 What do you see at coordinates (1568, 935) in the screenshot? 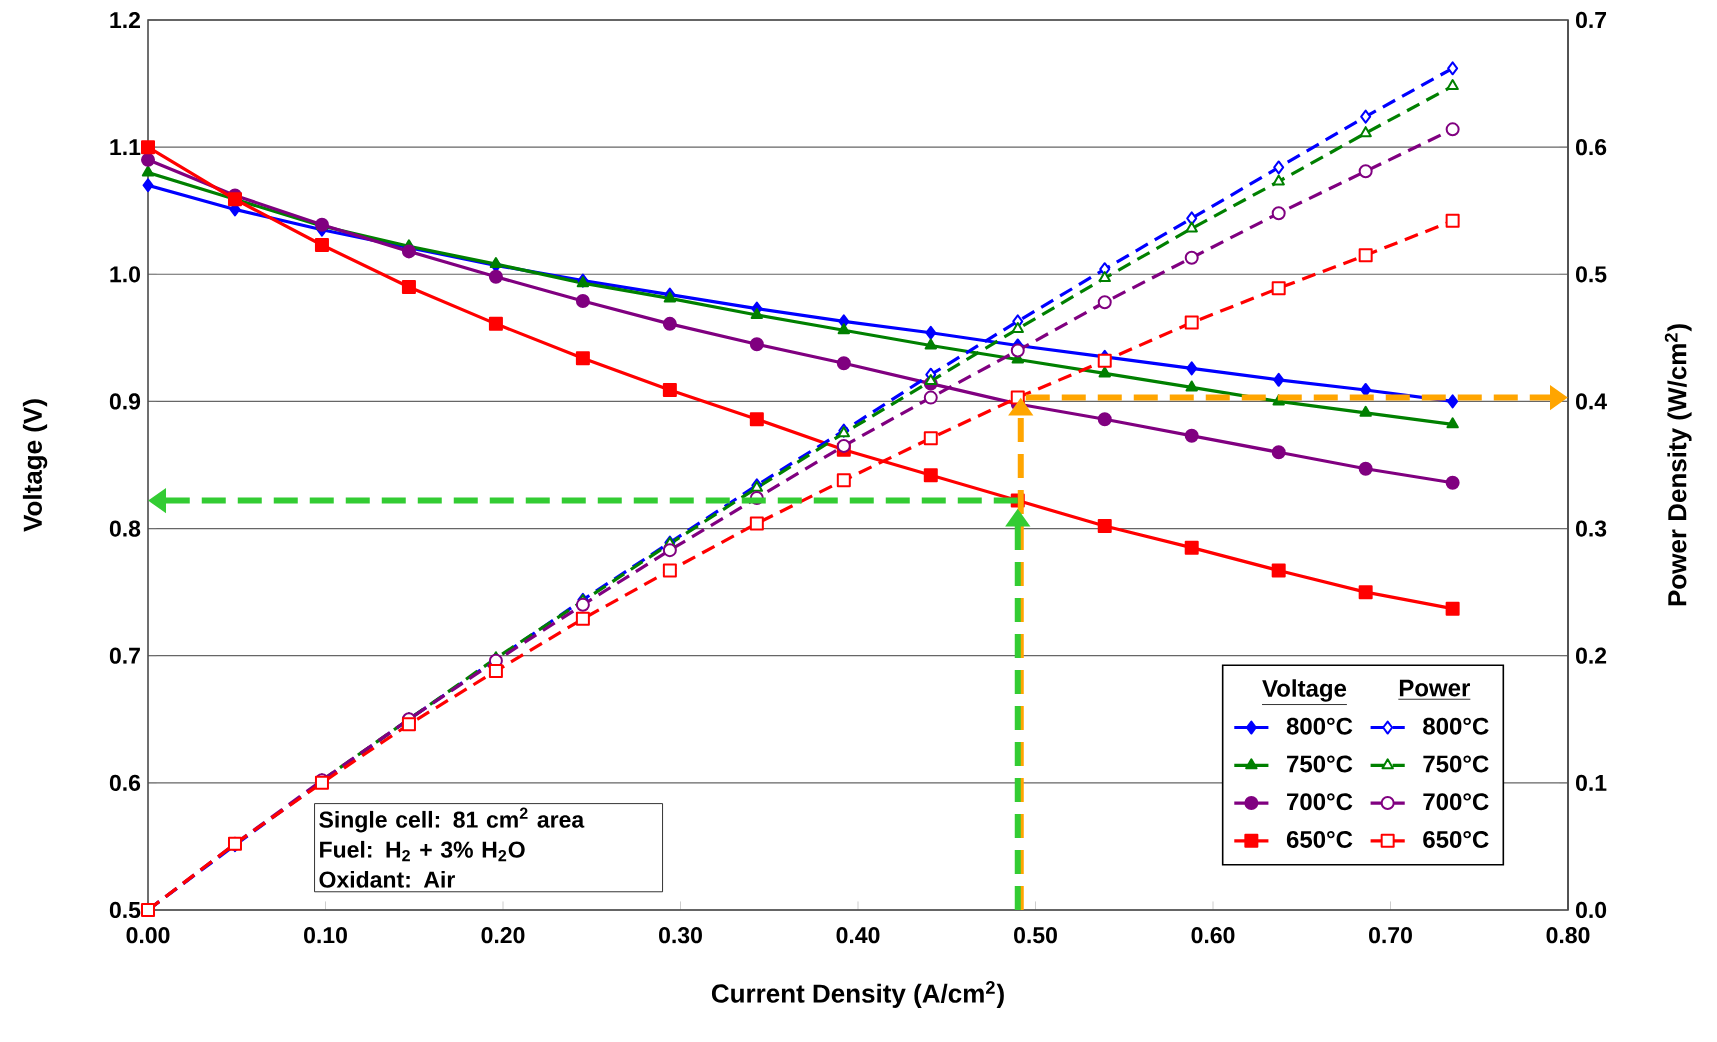
I see `x-tick-label: 0.80` at bounding box center [1568, 935].